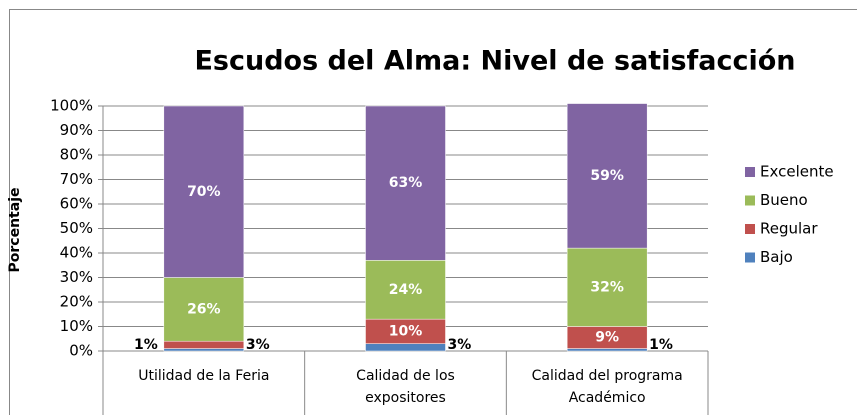  I want to click on value-label: 9%, so click(607, 338).